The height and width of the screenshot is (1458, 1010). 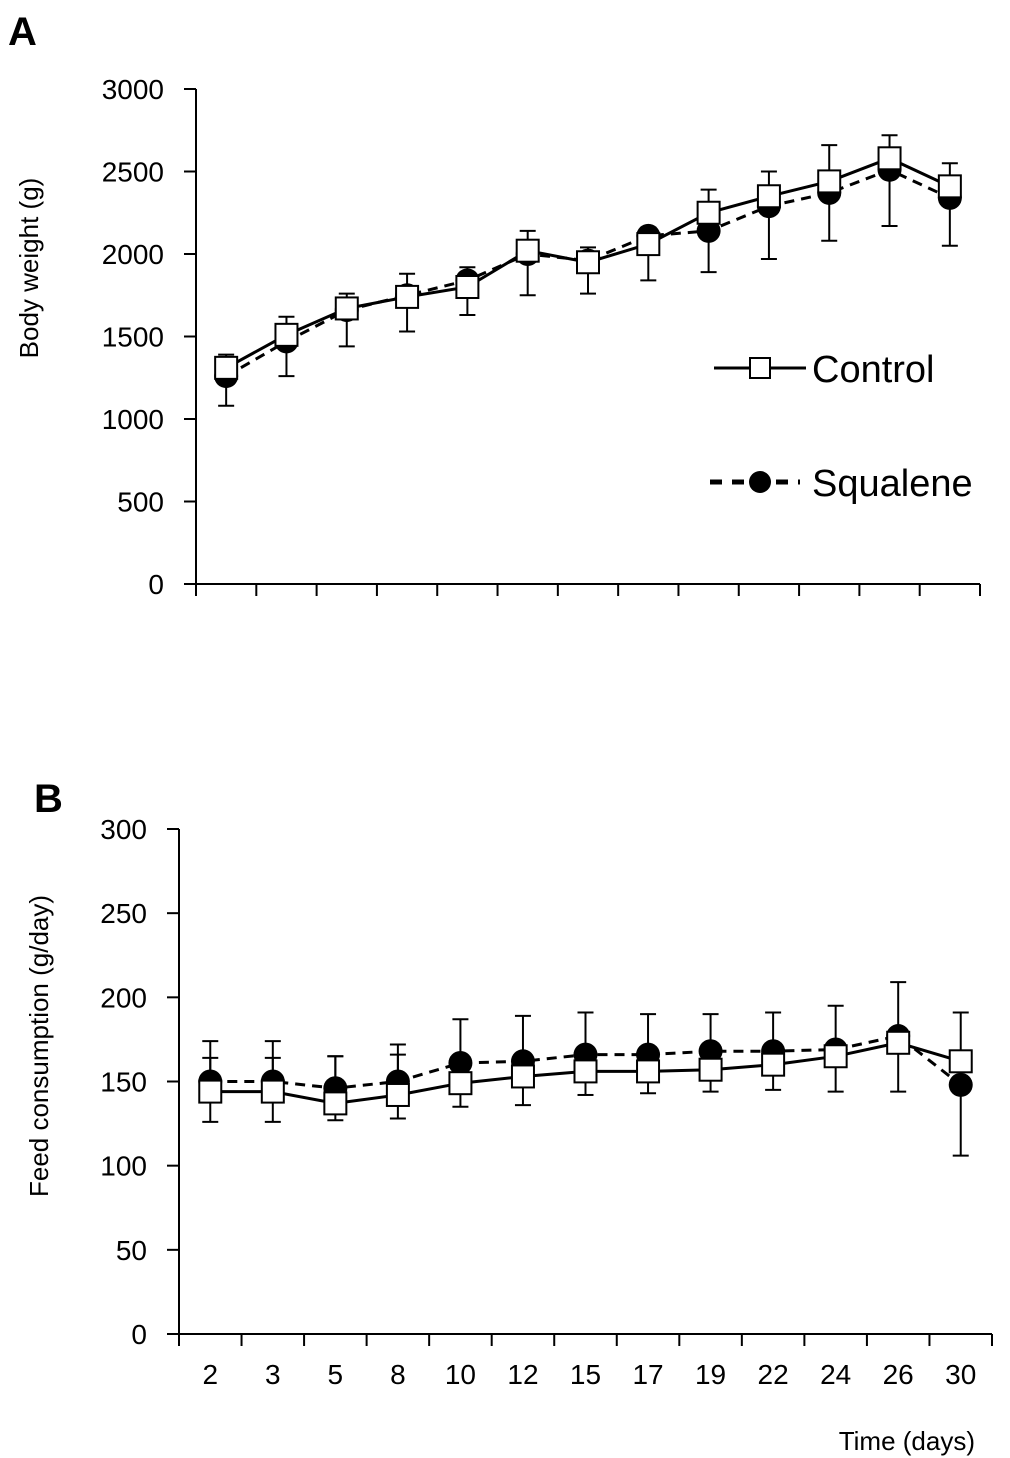 What do you see at coordinates (960, 1374) in the screenshot?
I see `panel-b-x-tick-label: 30` at bounding box center [960, 1374].